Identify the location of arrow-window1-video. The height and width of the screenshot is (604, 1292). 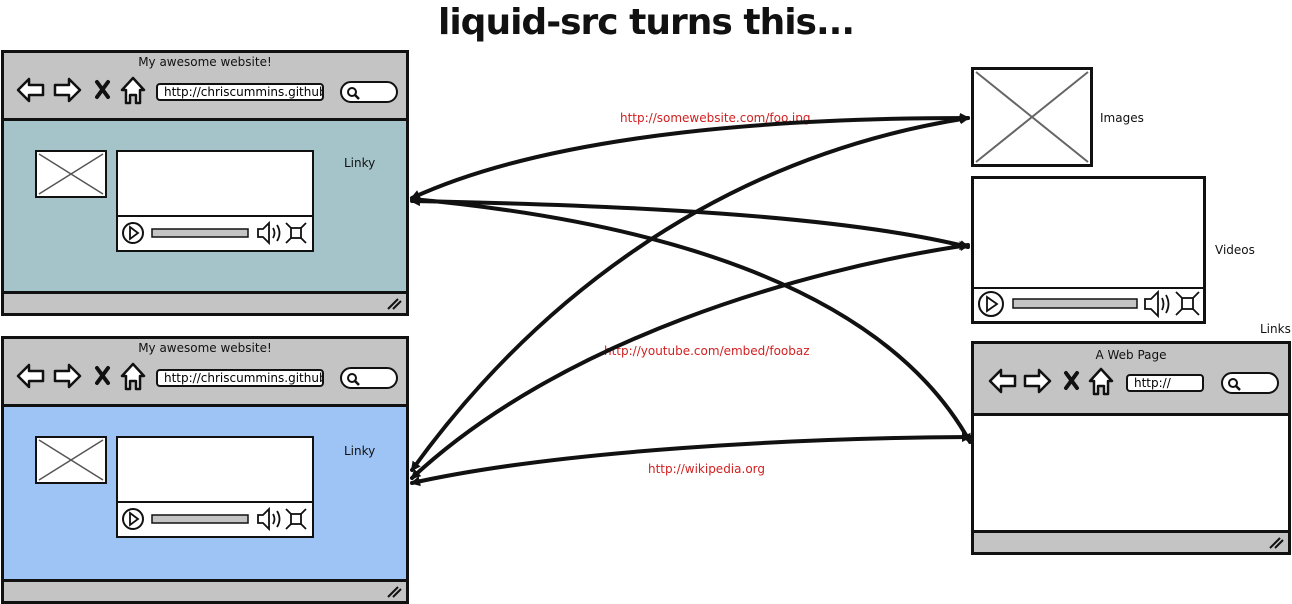
(690, 223).